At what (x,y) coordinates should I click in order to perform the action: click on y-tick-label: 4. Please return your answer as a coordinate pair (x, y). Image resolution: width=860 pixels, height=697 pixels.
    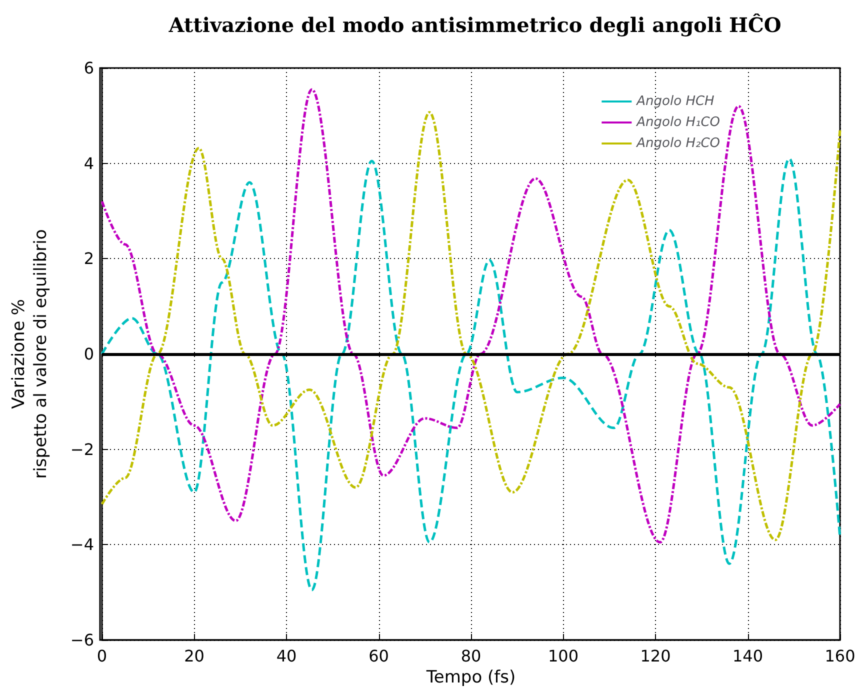
    Looking at the image, I should click on (89, 163).